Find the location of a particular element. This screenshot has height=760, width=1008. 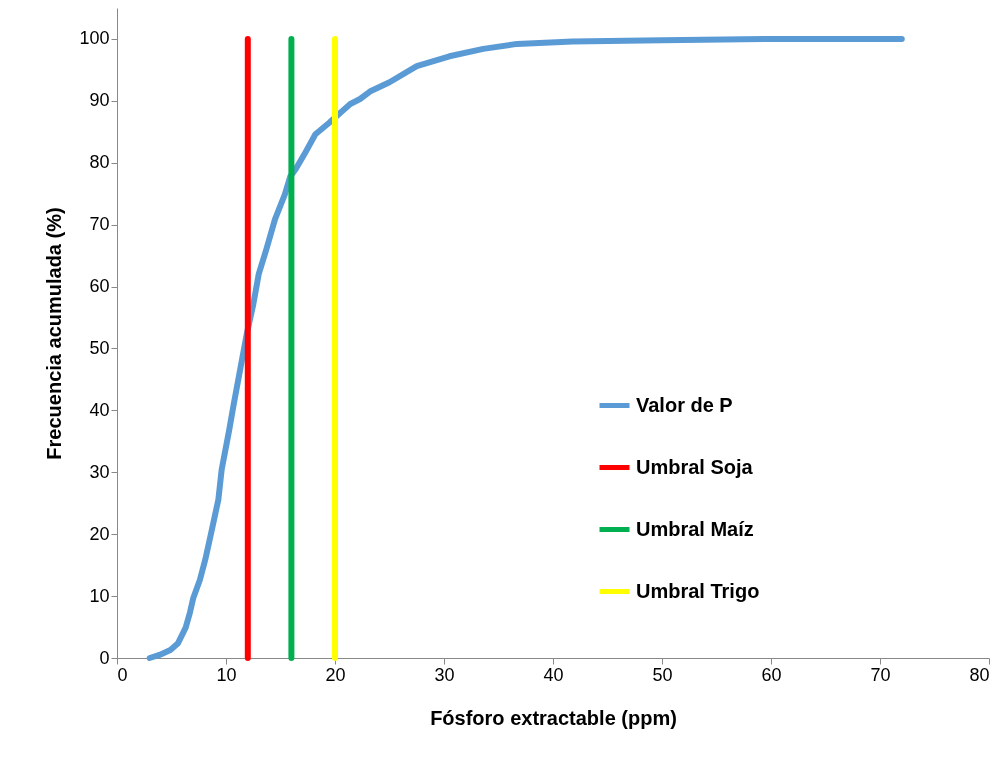

y-tick-label: 90 is located at coordinates (99, 100).